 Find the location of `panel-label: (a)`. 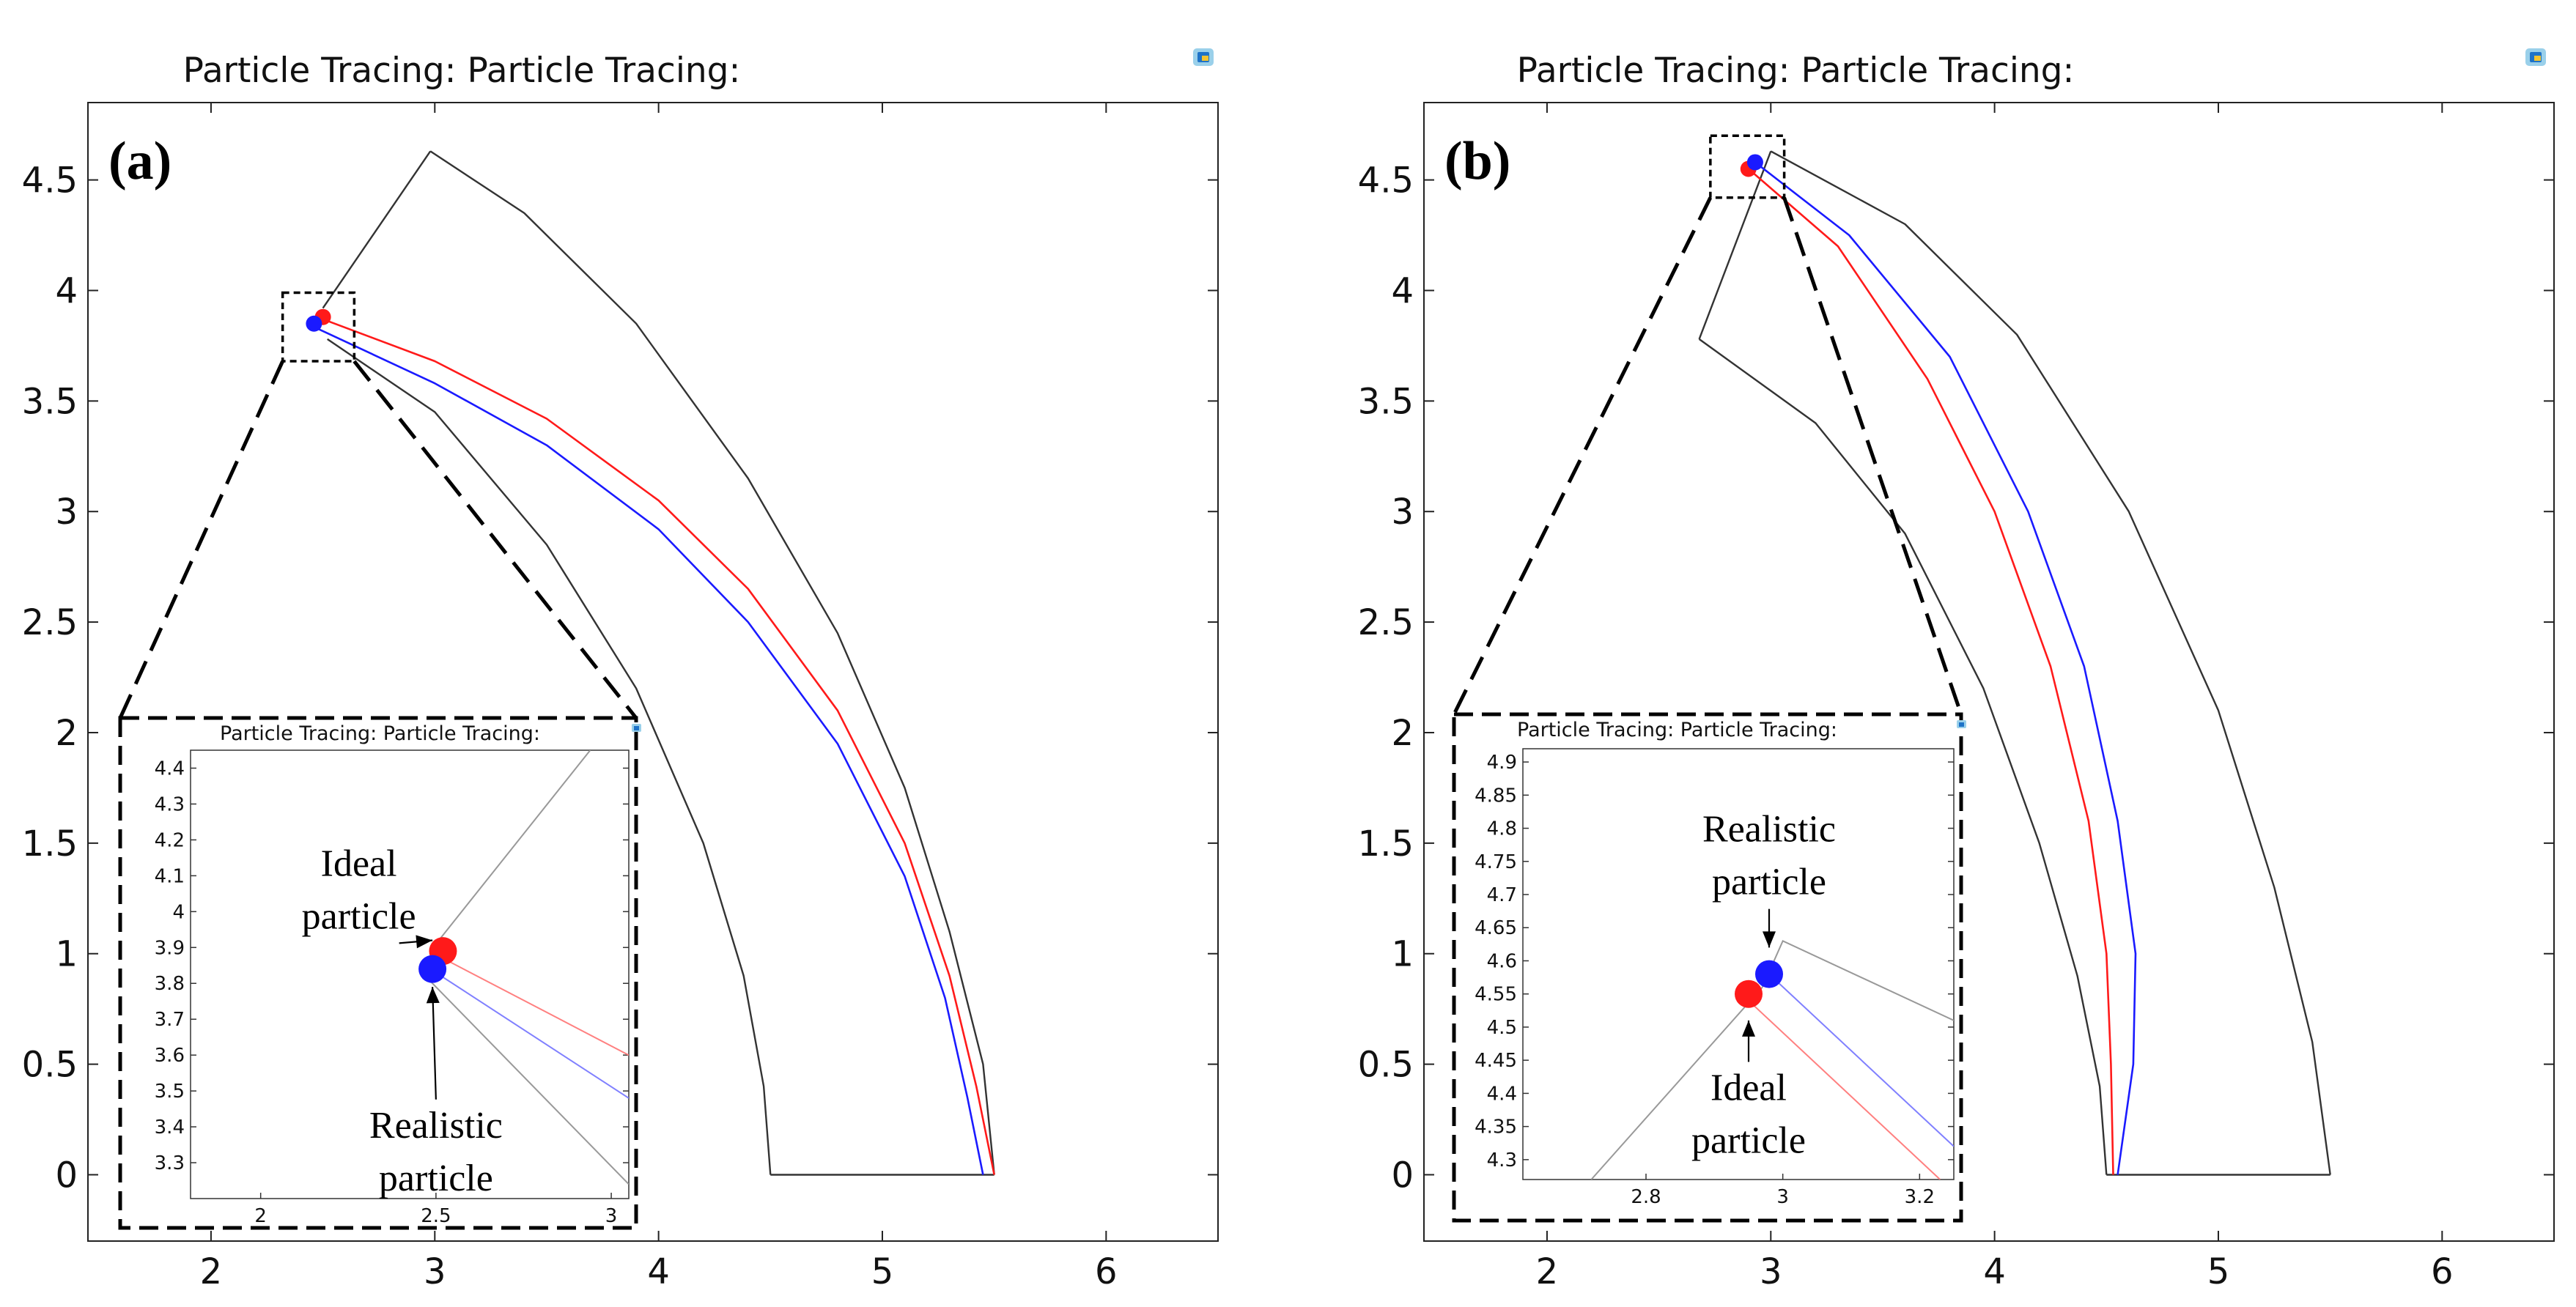

panel-label: (a) is located at coordinates (139, 161).